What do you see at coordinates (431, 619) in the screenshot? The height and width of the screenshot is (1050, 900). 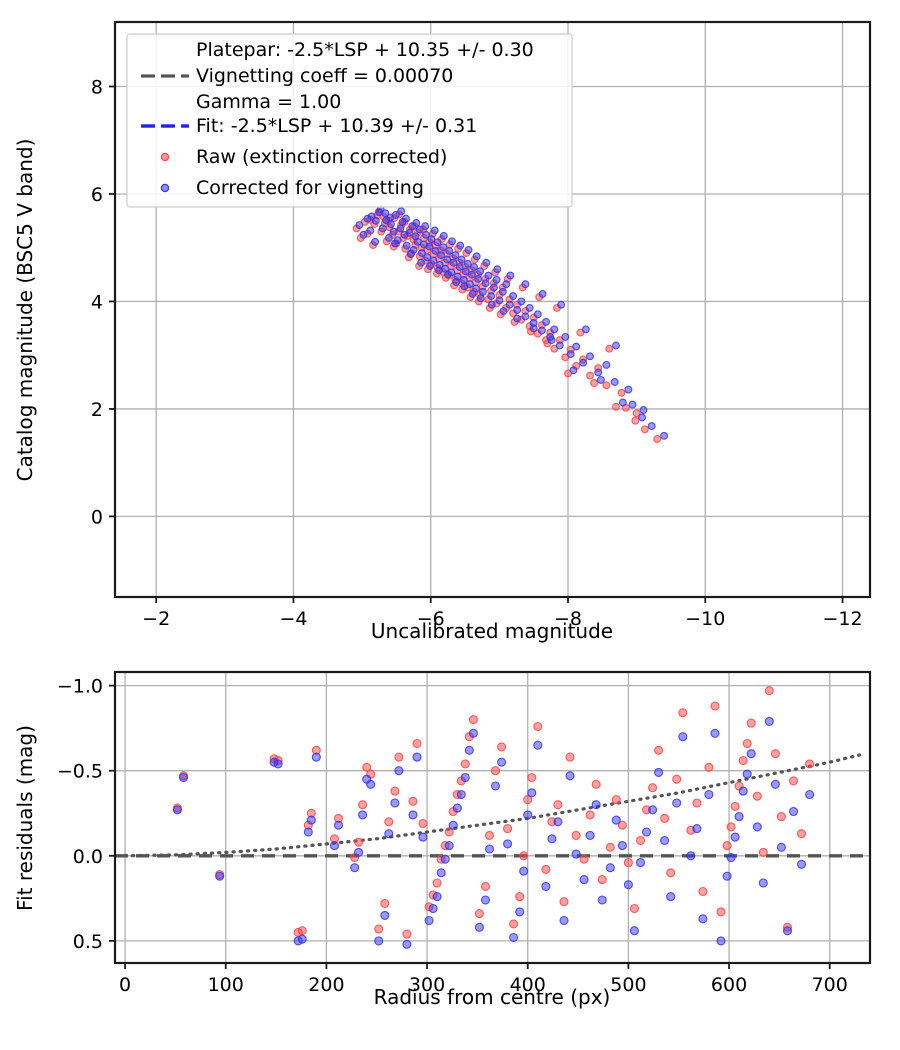 I see `top-xtick-2: −6` at bounding box center [431, 619].